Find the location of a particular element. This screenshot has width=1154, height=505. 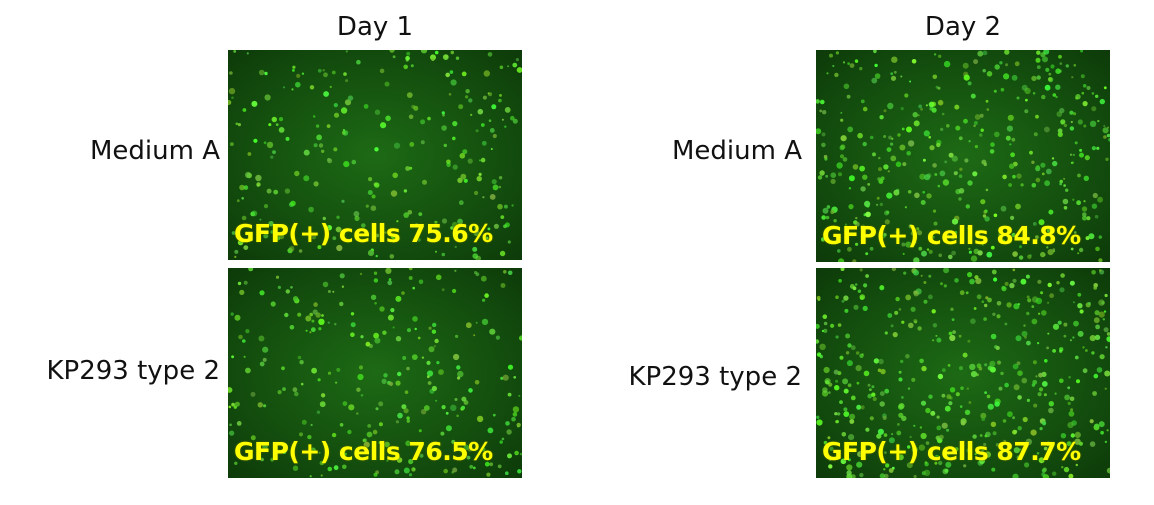

row-label-day1-medium-a: Medium A is located at coordinates (154, 151).